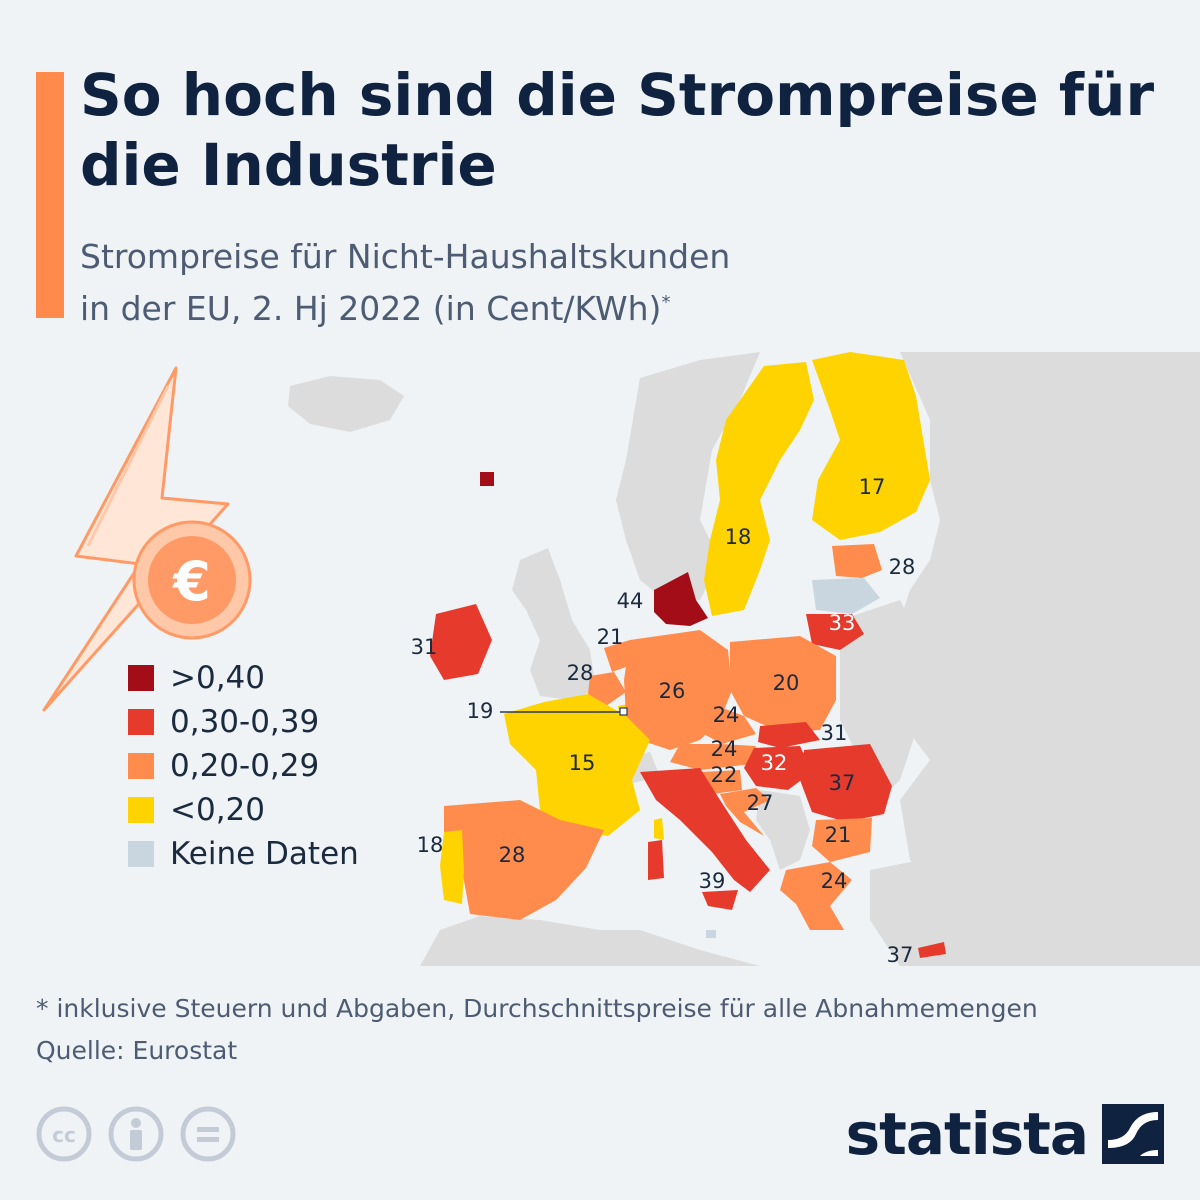  Describe the element at coordinates (1045, 659) in the screenshot. I see `land-russia` at that location.